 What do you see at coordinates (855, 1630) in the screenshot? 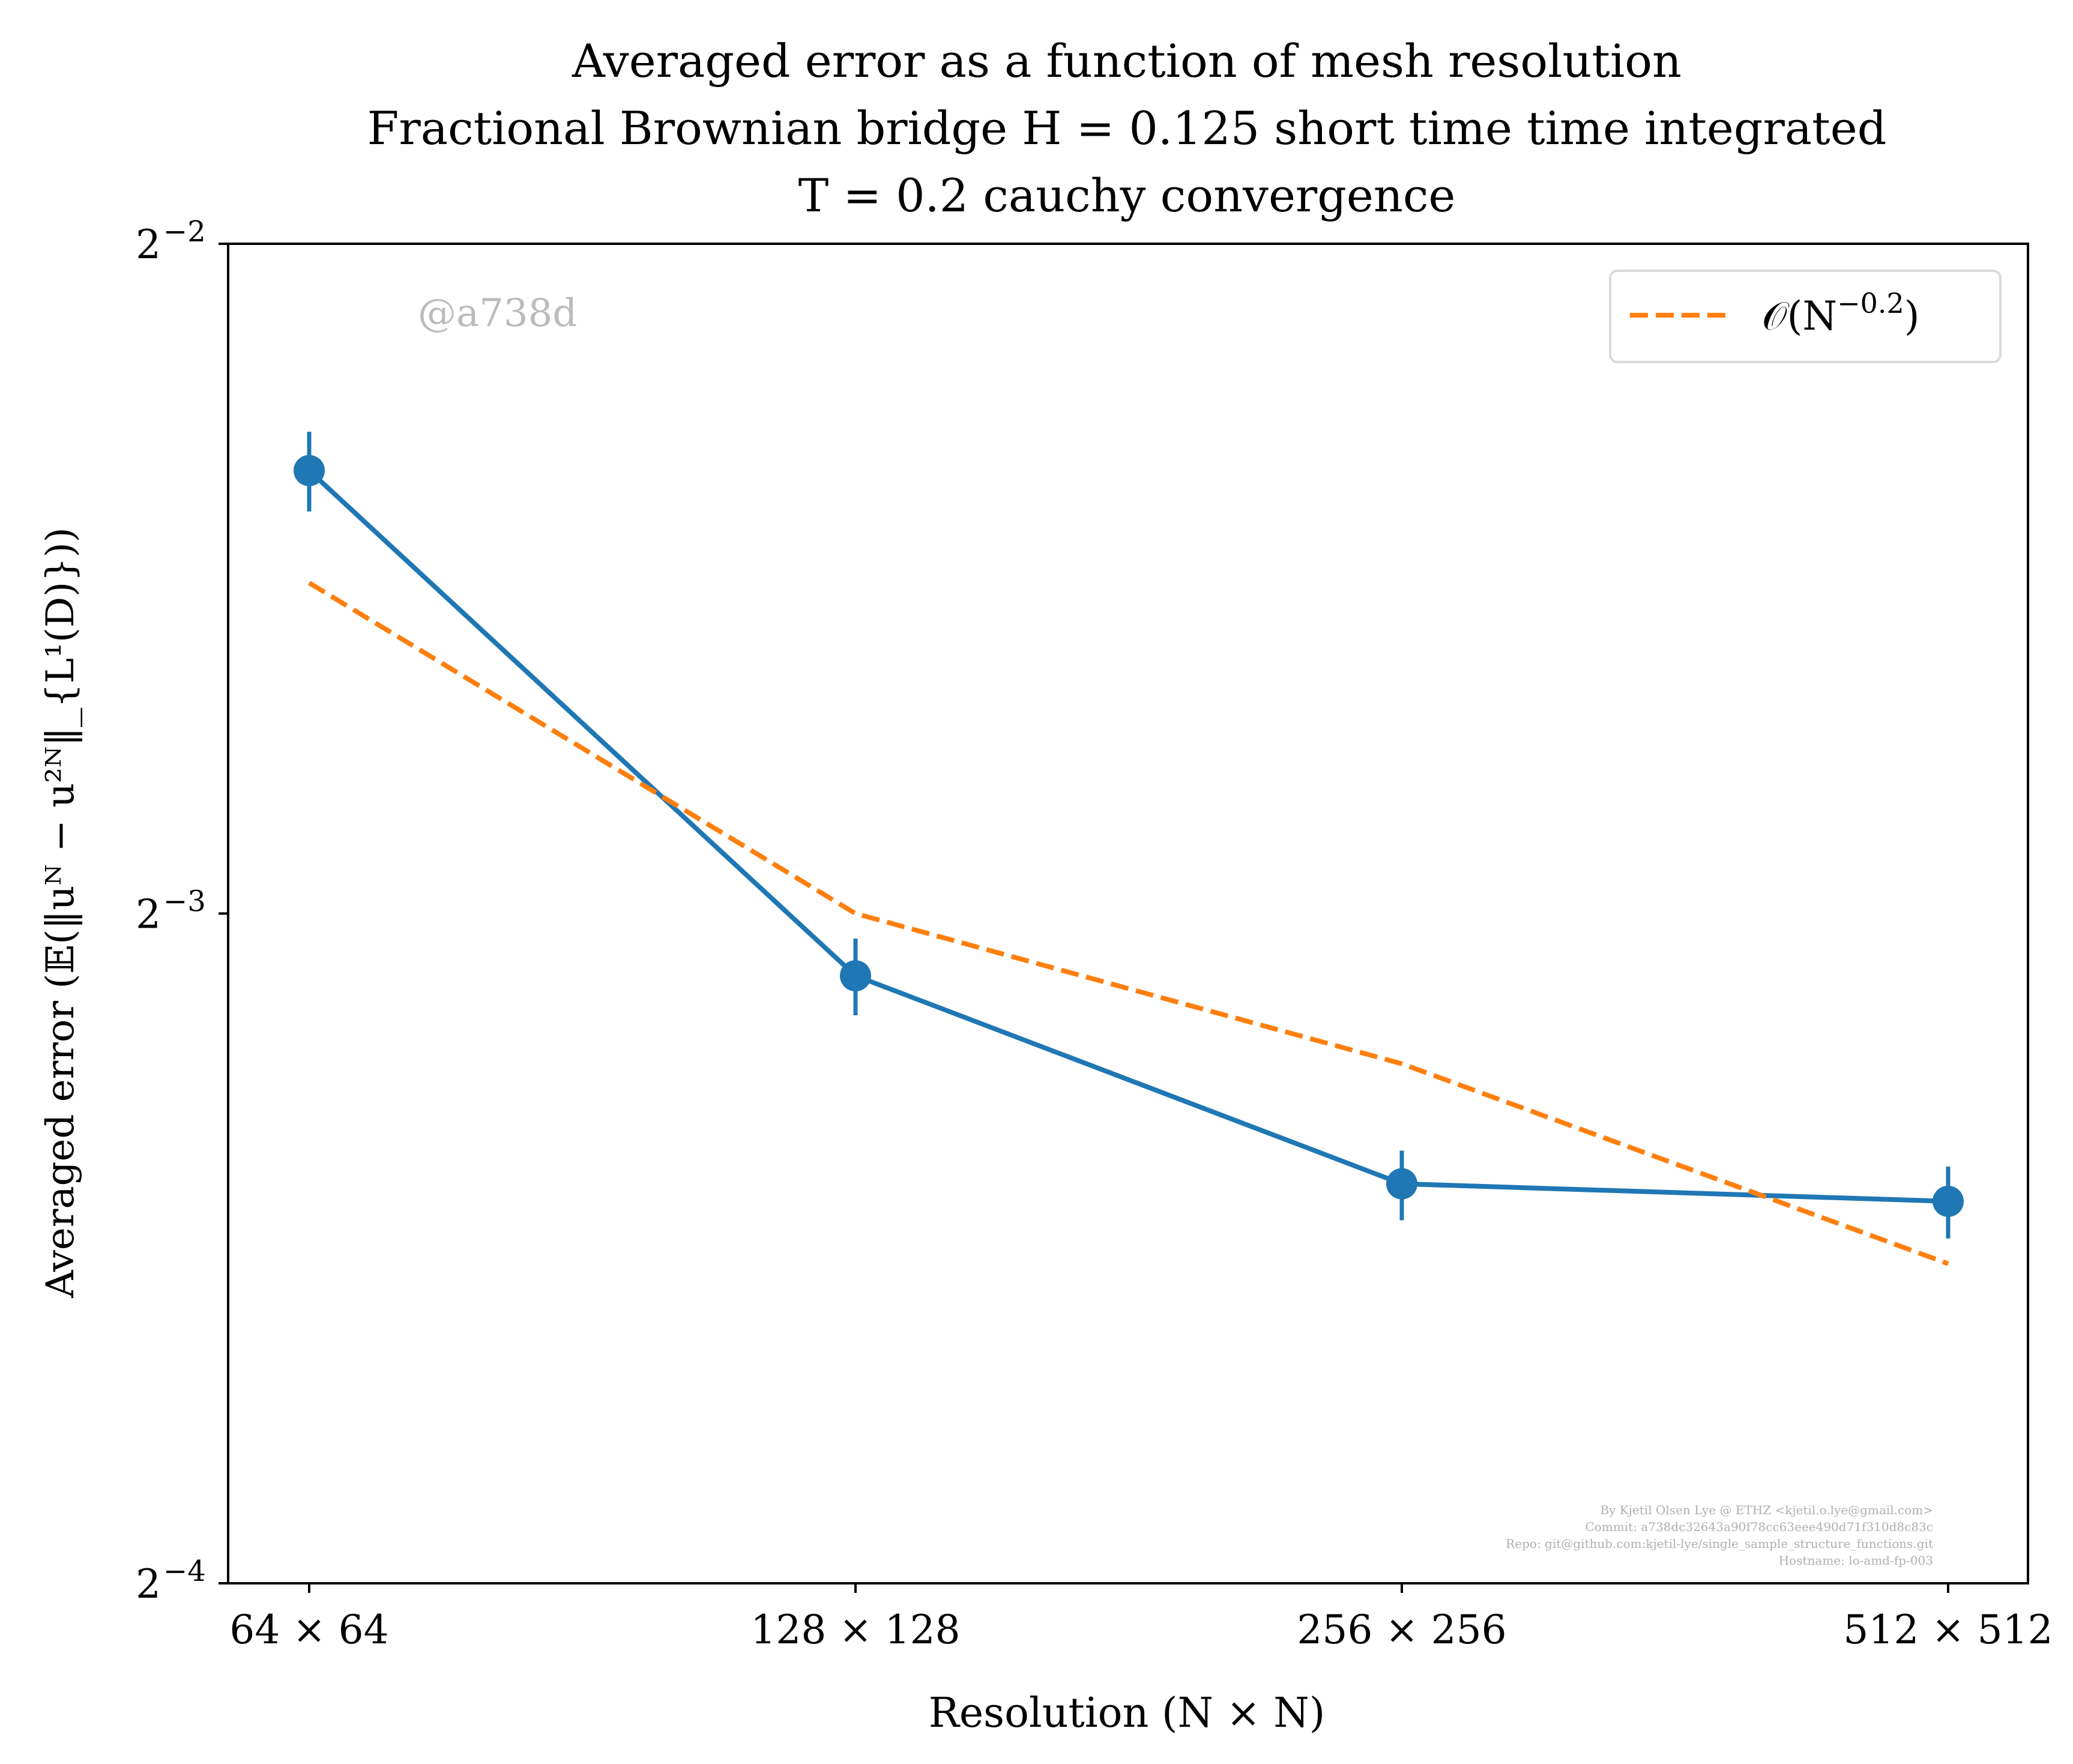
I see `x-tick-label: 128 × 128` at bounding box center [855, 1630].